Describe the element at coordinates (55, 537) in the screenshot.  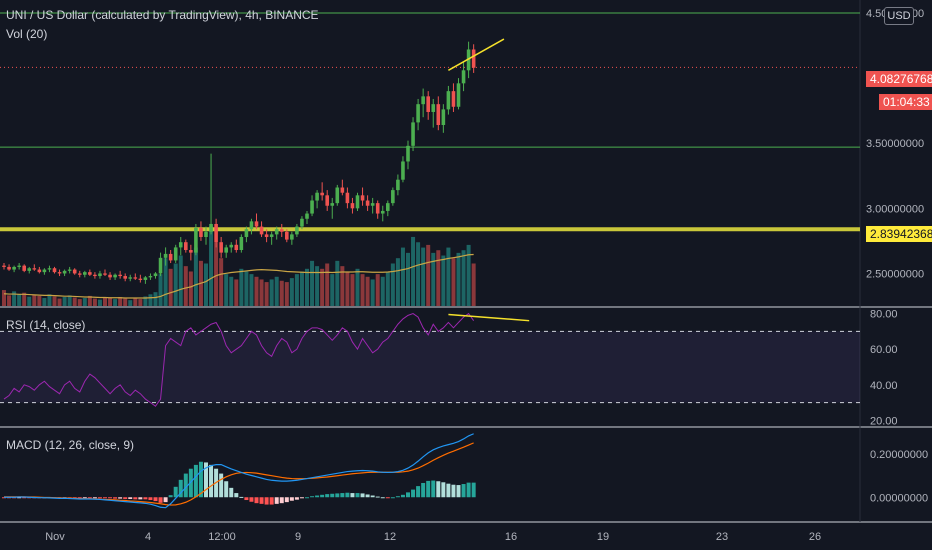
I see `time-tick-label: Nov` at that location.